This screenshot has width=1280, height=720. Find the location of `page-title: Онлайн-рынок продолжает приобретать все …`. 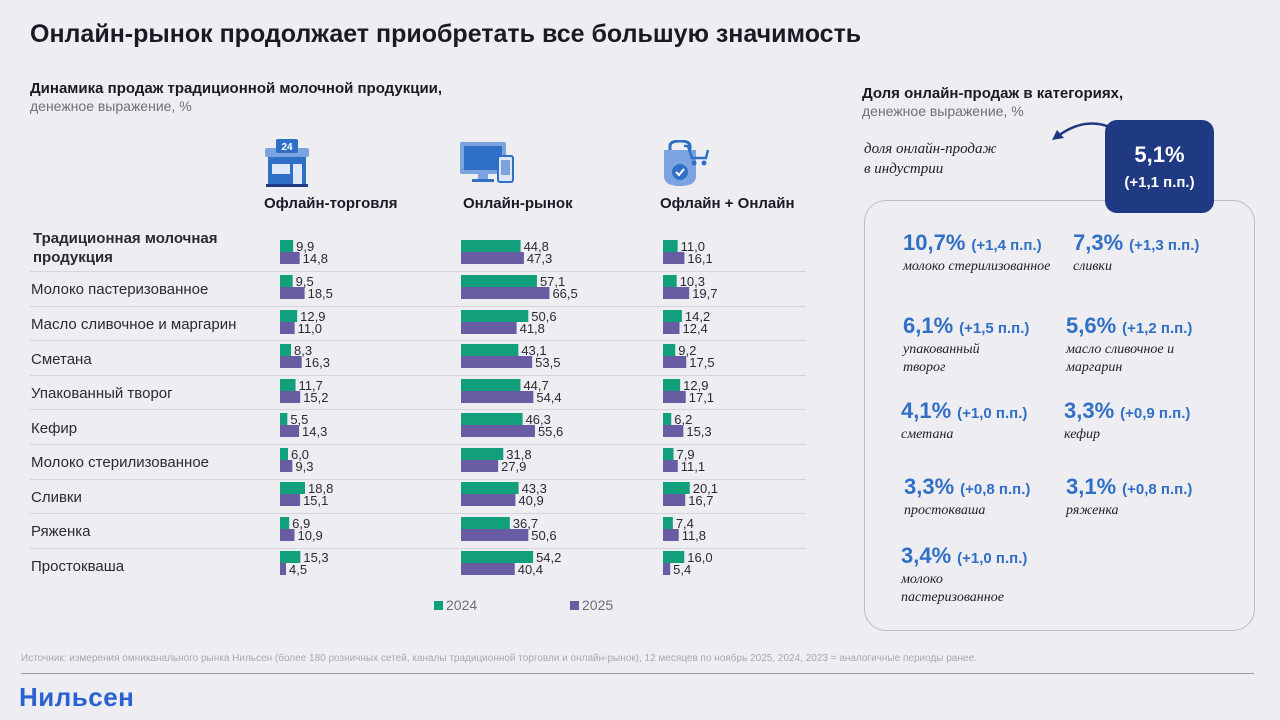

page-title: Онлайн-рынок продолжает приобретать все … is located at coordinates (446, 34).